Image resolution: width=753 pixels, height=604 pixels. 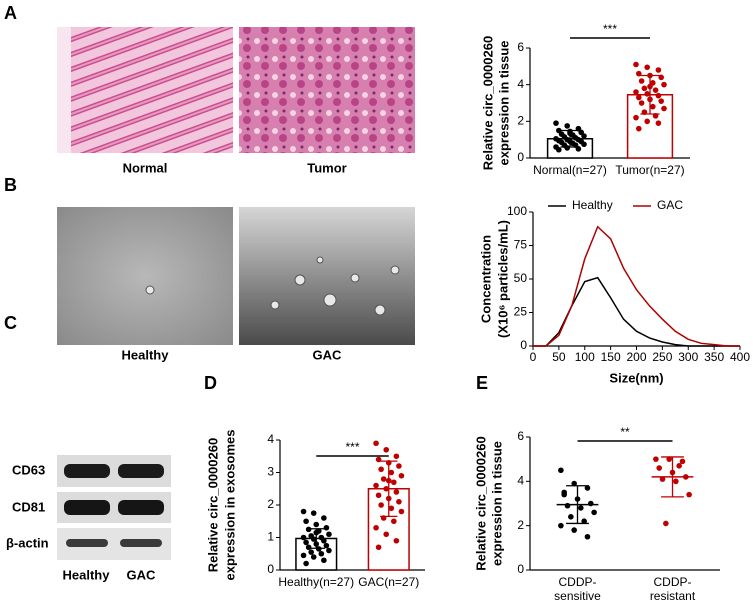 I want to click on x-tick-label: 300, so click(x=688, y=357).